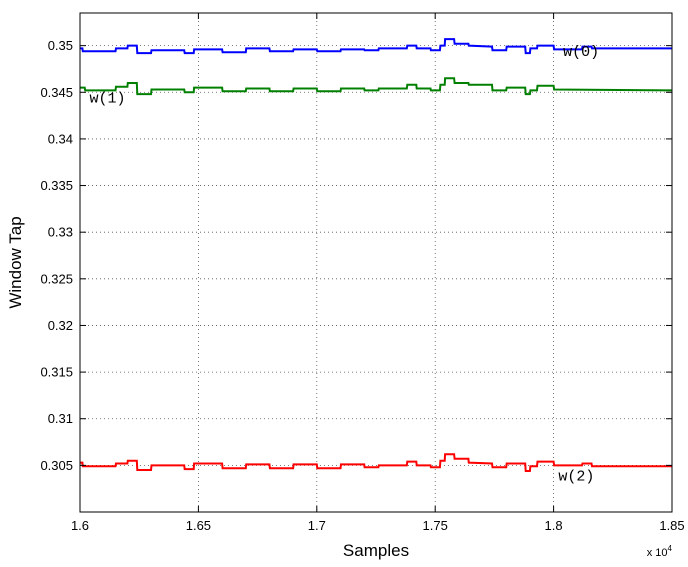 This screenshot has width=688, height=567. Describe the element at coordinates (15, 262) in the screenshot. I see `y-axis-label: Window Tap` at that location.